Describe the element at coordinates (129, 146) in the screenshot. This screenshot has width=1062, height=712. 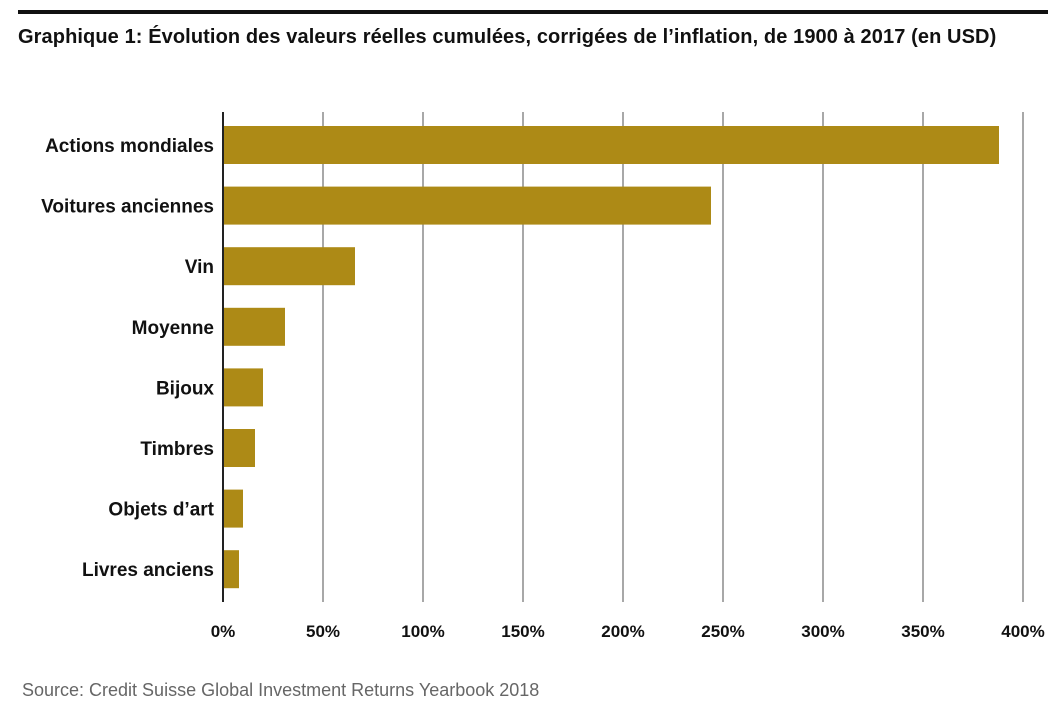
I see `category-label: Actions mondiales` at that location.